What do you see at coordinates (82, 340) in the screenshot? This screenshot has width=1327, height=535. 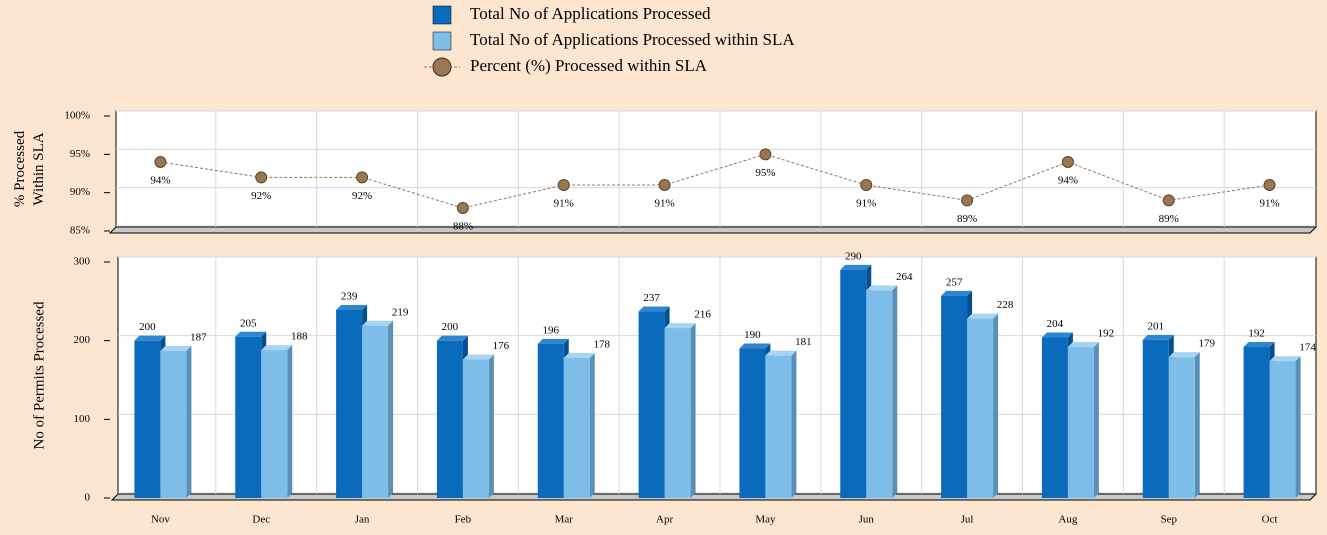 I see `y-tick-label: 200` at bounding box center [82, 340].